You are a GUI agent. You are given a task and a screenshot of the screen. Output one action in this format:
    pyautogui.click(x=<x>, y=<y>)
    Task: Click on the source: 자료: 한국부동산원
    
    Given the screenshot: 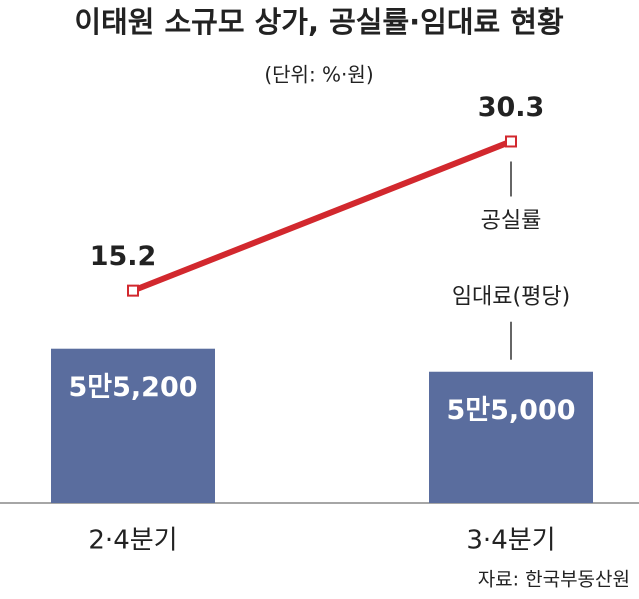 What is the action you would take?
    pyautogui.click(x=554, y=580)
    